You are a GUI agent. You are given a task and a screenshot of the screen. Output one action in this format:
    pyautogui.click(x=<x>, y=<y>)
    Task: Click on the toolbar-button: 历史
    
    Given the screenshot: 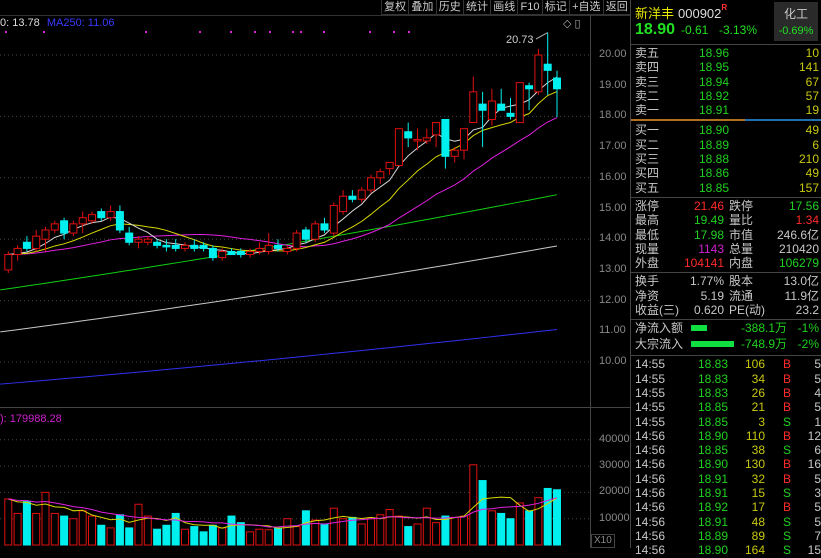 What is the action you would take?
    pyautogui.click(x=449, y=7)
    